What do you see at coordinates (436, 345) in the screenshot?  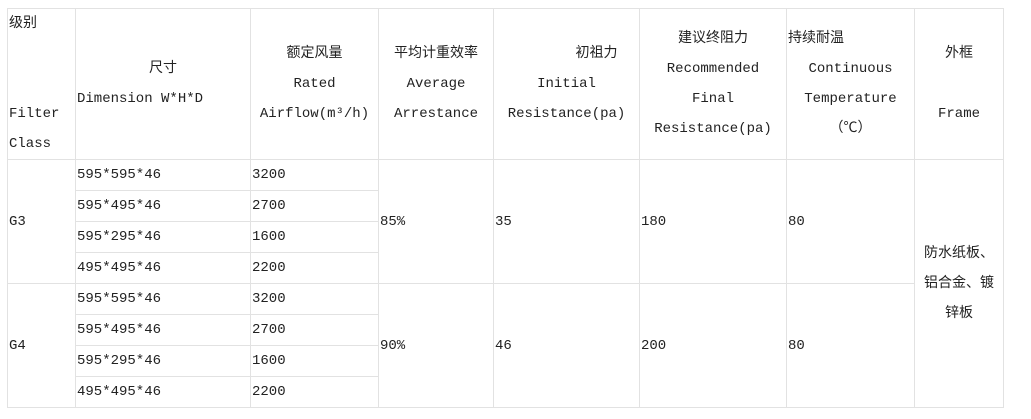 I see `arrestance-cell: 90%` at bounding box center [436, 345].